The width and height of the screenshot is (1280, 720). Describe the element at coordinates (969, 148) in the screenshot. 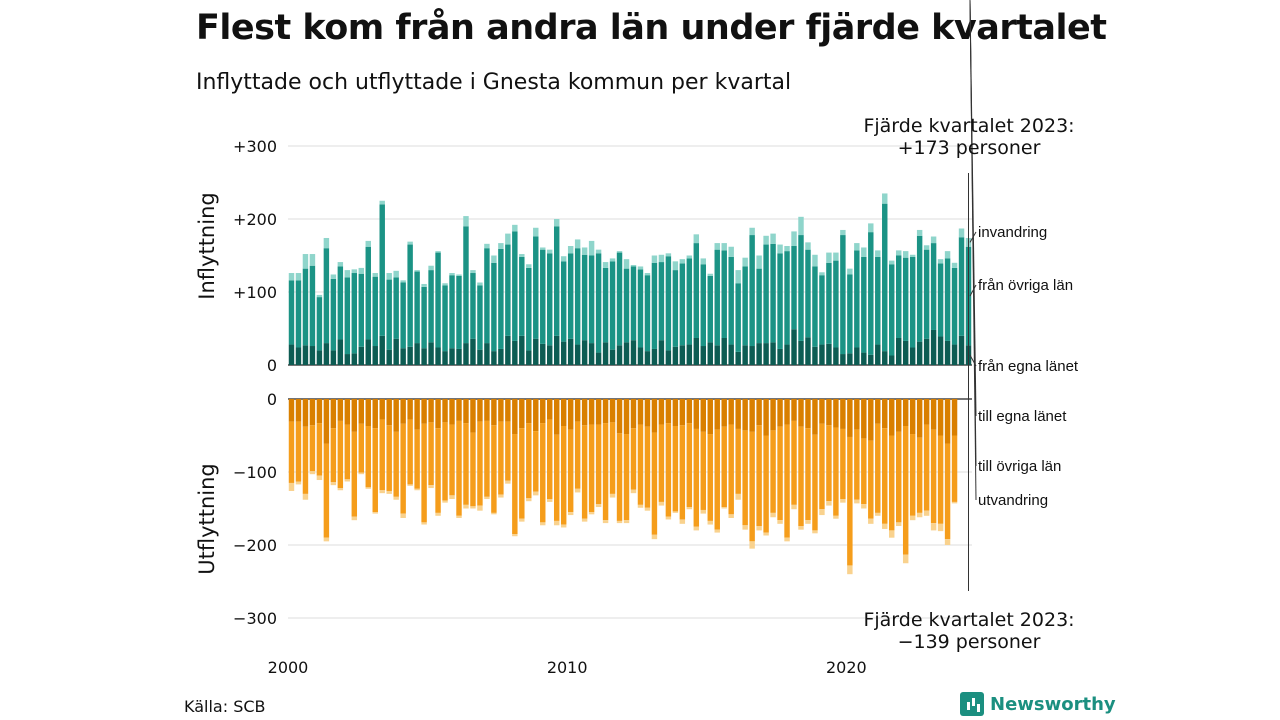

I see `callout-top-value: +173 personer` at that location.